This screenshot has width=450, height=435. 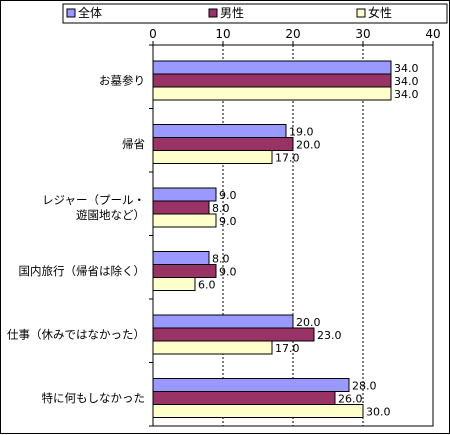 I want to click on x-tick-label: 20, so click(x=292, y=34).